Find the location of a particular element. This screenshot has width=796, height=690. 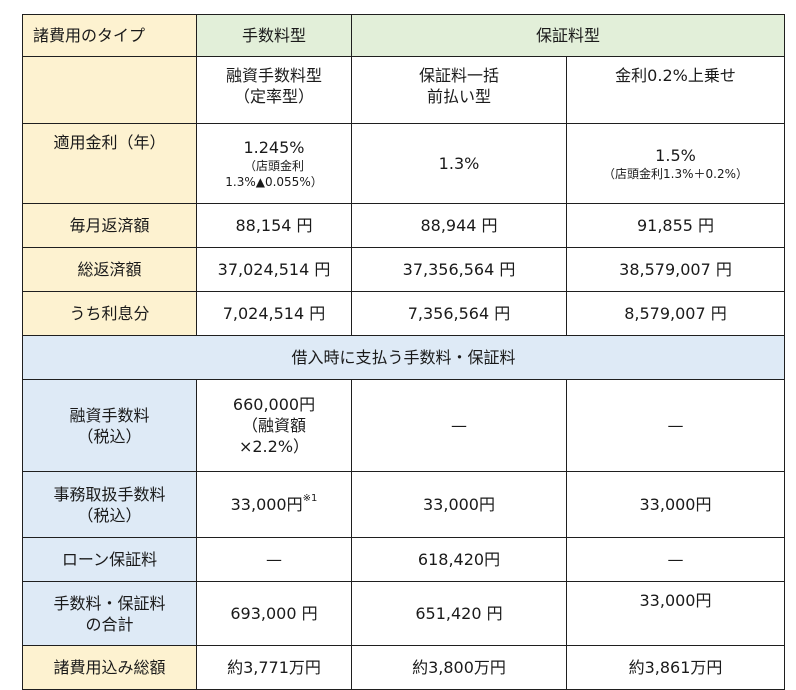

header-fee-type: 手数料型 is located at coordinates (274, 35).